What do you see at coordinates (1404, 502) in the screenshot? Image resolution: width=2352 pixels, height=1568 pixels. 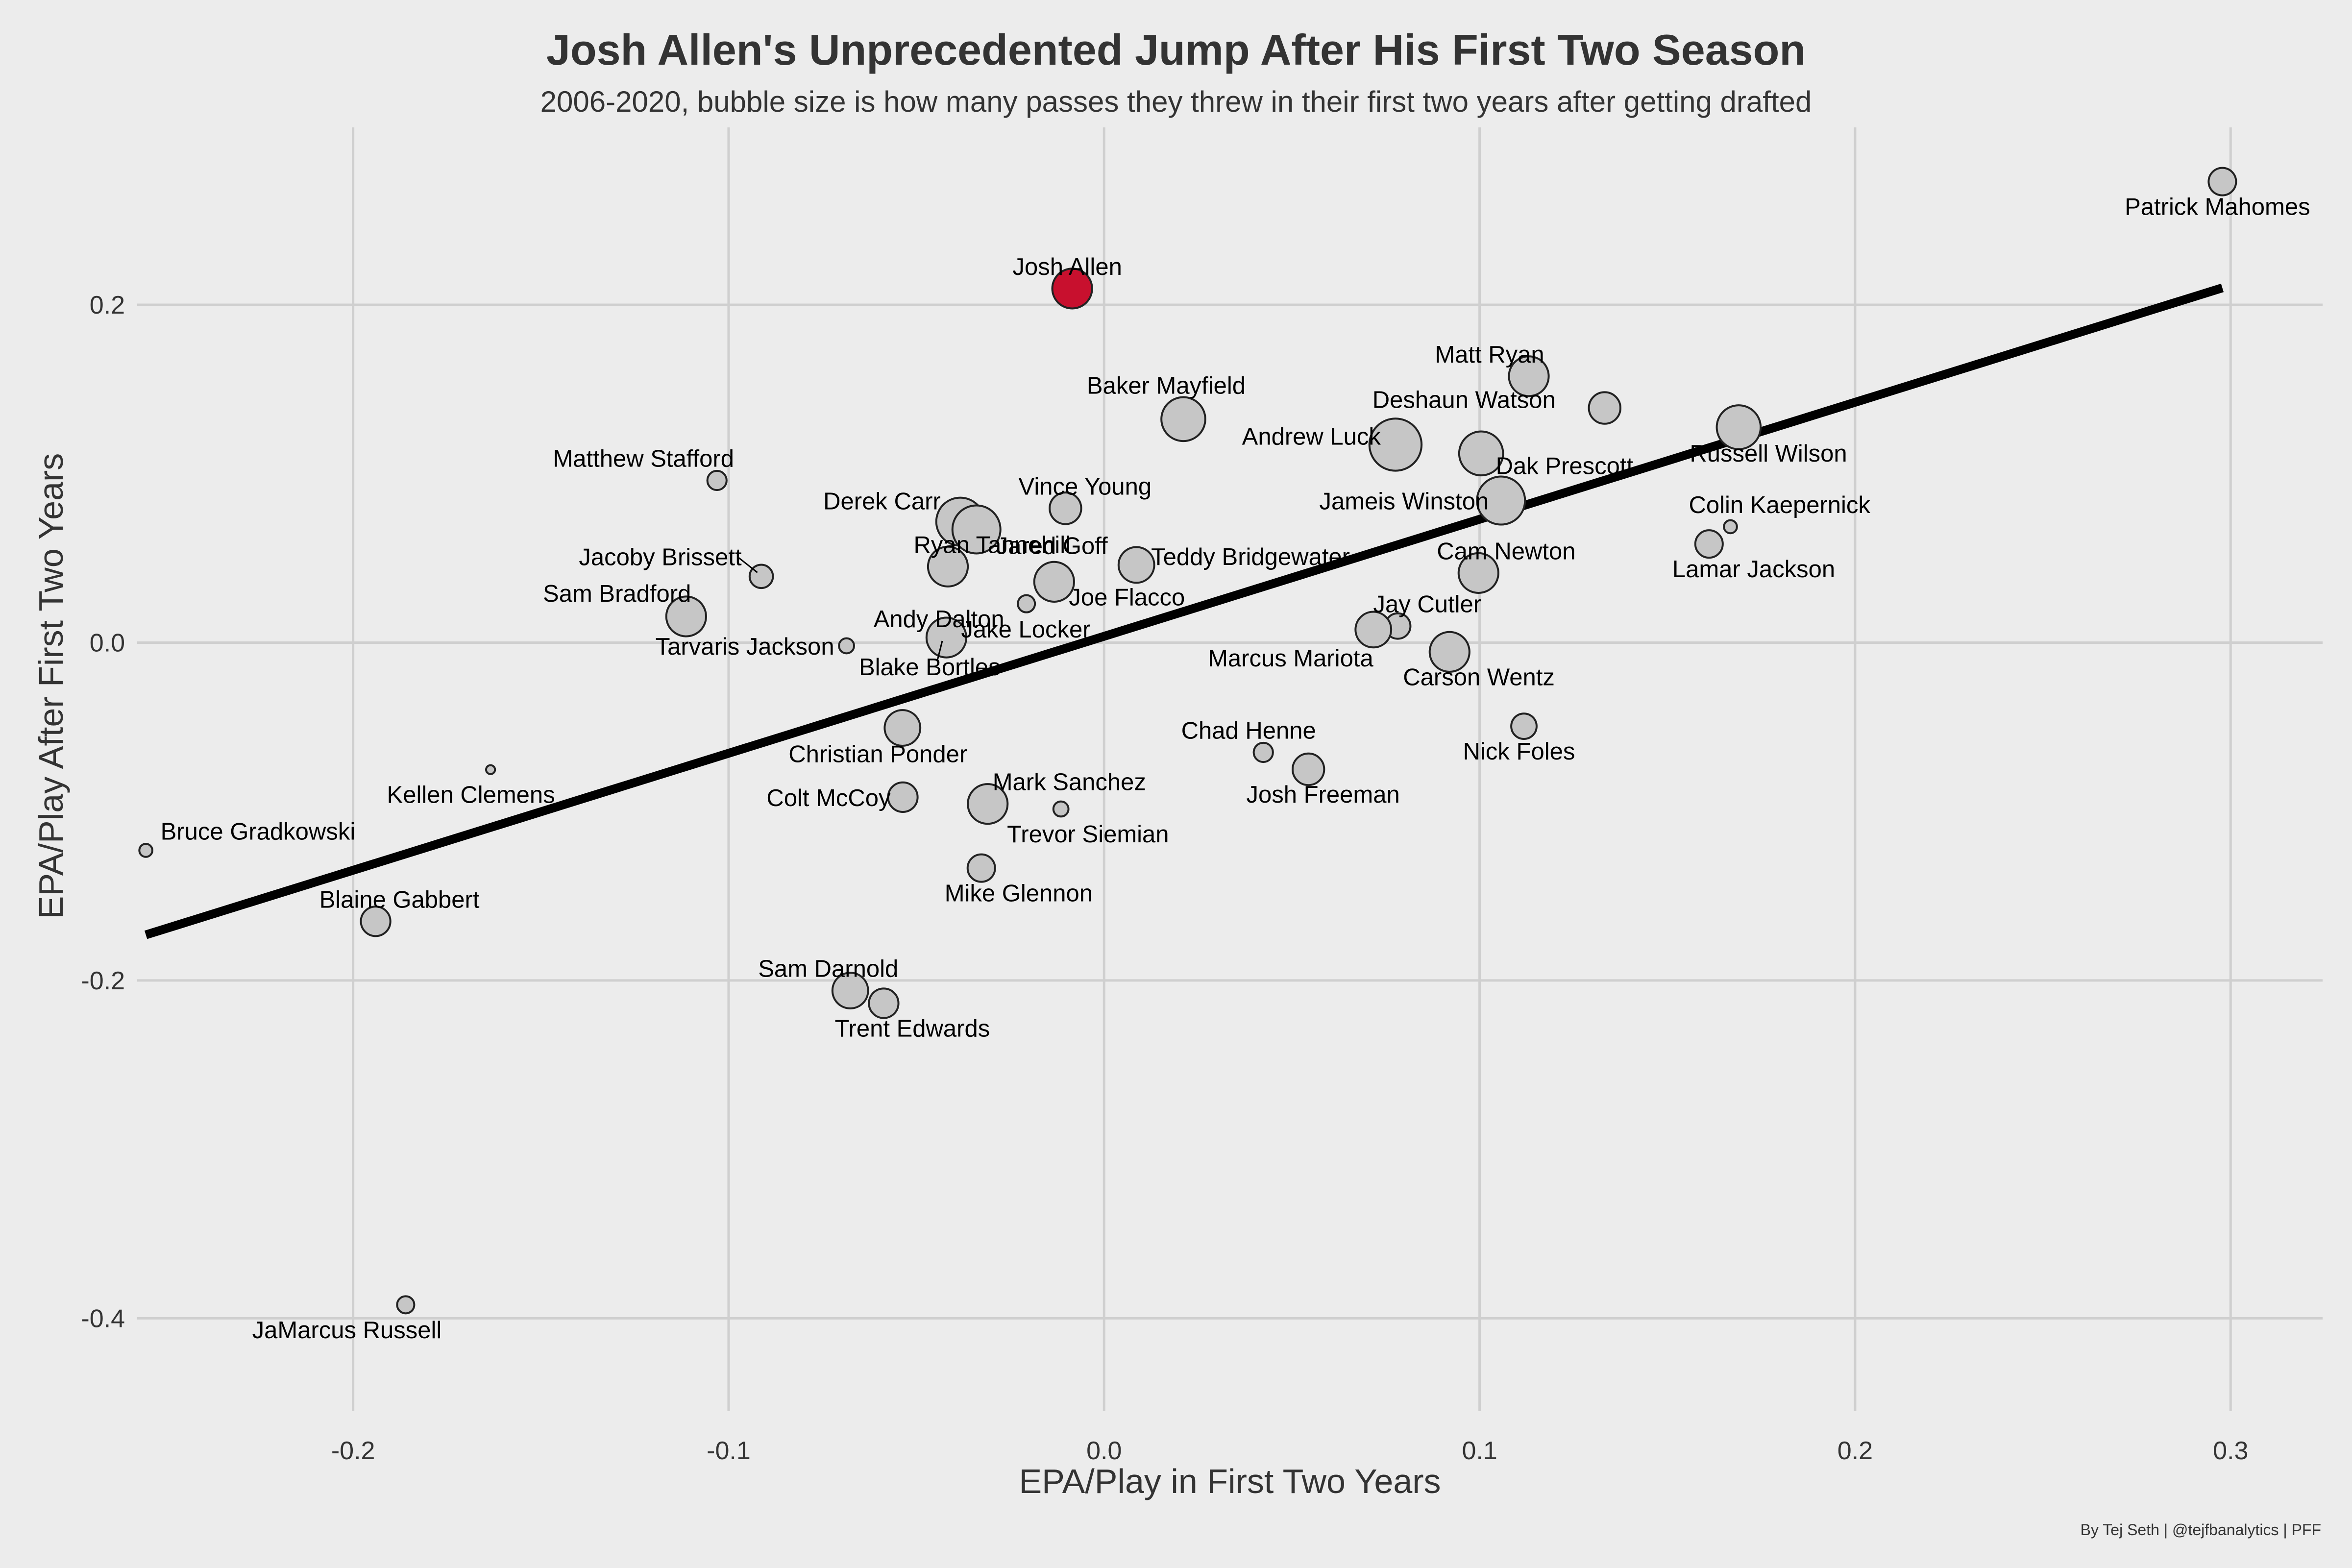 I see `point-label: Jameis Winston` at bounding box center [1404, 502].